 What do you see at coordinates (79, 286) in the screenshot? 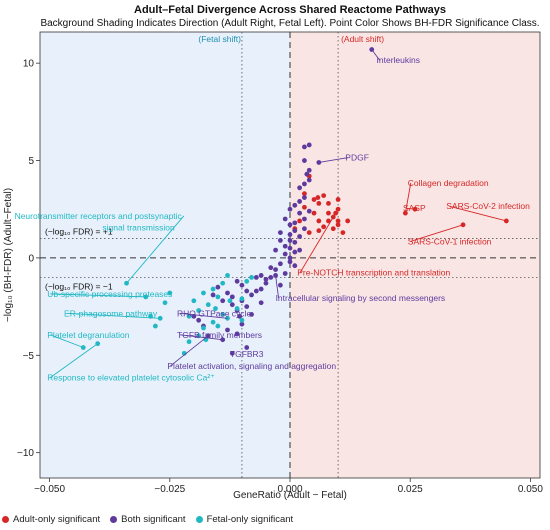
I see `threshold-hline-label: (−log₁₀ FDR) = −1` at bounding box center [79, 286].